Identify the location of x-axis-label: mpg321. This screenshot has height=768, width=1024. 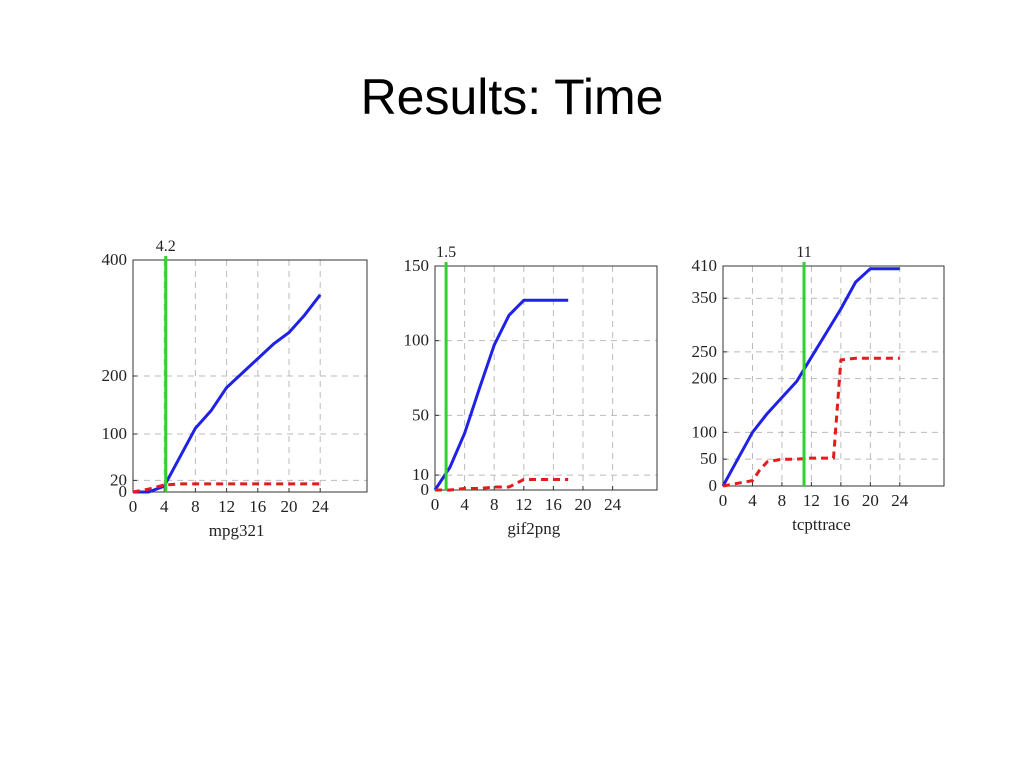
(237, 530).